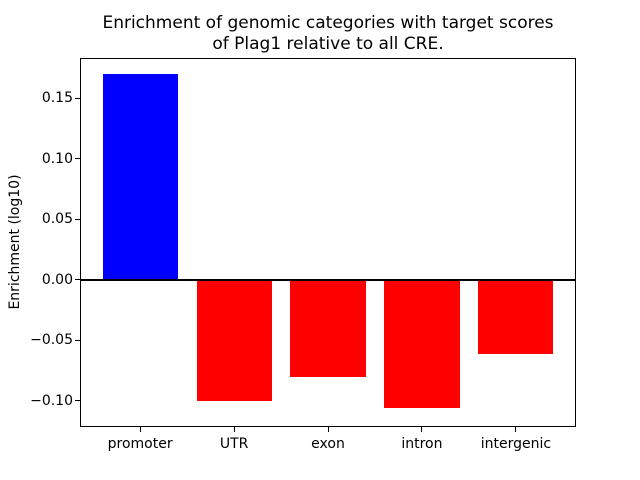 The width and height of the screenshot is (640, 480). I want to click on ytick-mark-−0.05, so click(77, 340).